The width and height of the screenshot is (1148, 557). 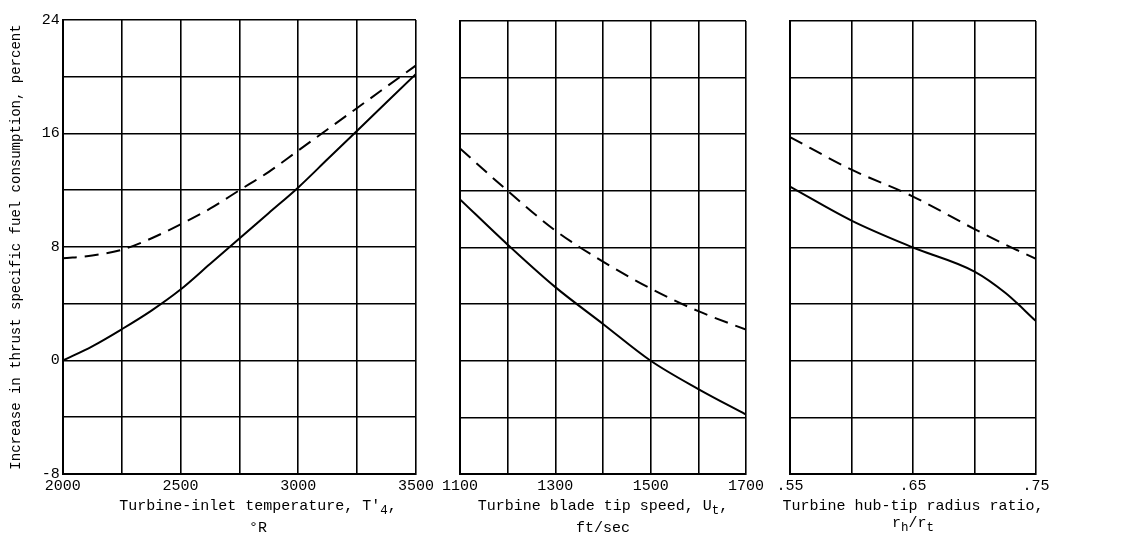 What do you see at coordinates (16, 247) in the screenshot?
I see `y-axis-title: Increase in thrust specific fuel consumption, percent` at bounding box center [16, 247].